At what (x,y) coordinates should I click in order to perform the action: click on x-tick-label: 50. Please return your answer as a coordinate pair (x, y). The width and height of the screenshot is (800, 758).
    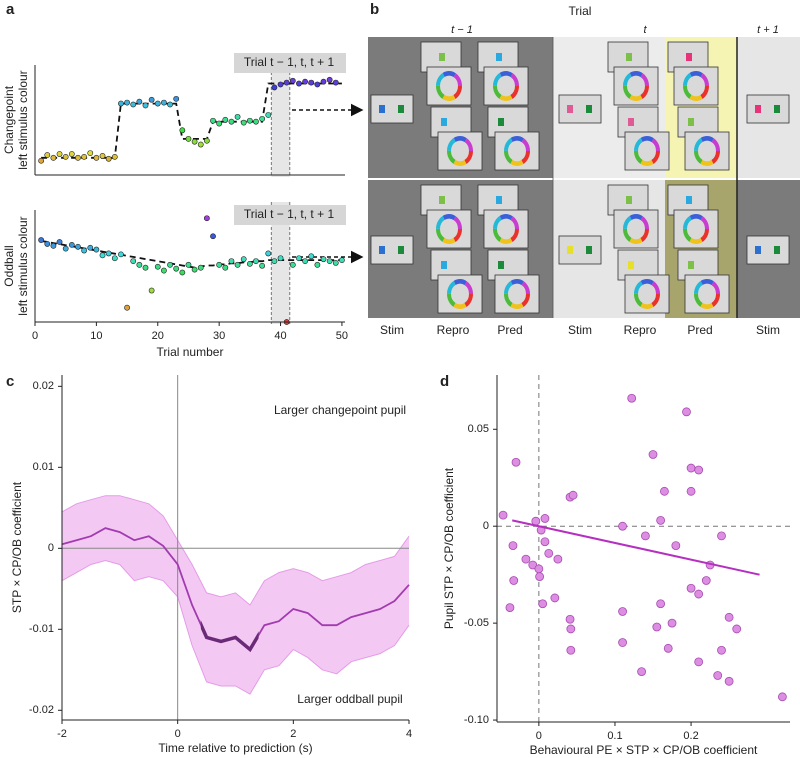
    Looking at the image, I should click on (342, 336).